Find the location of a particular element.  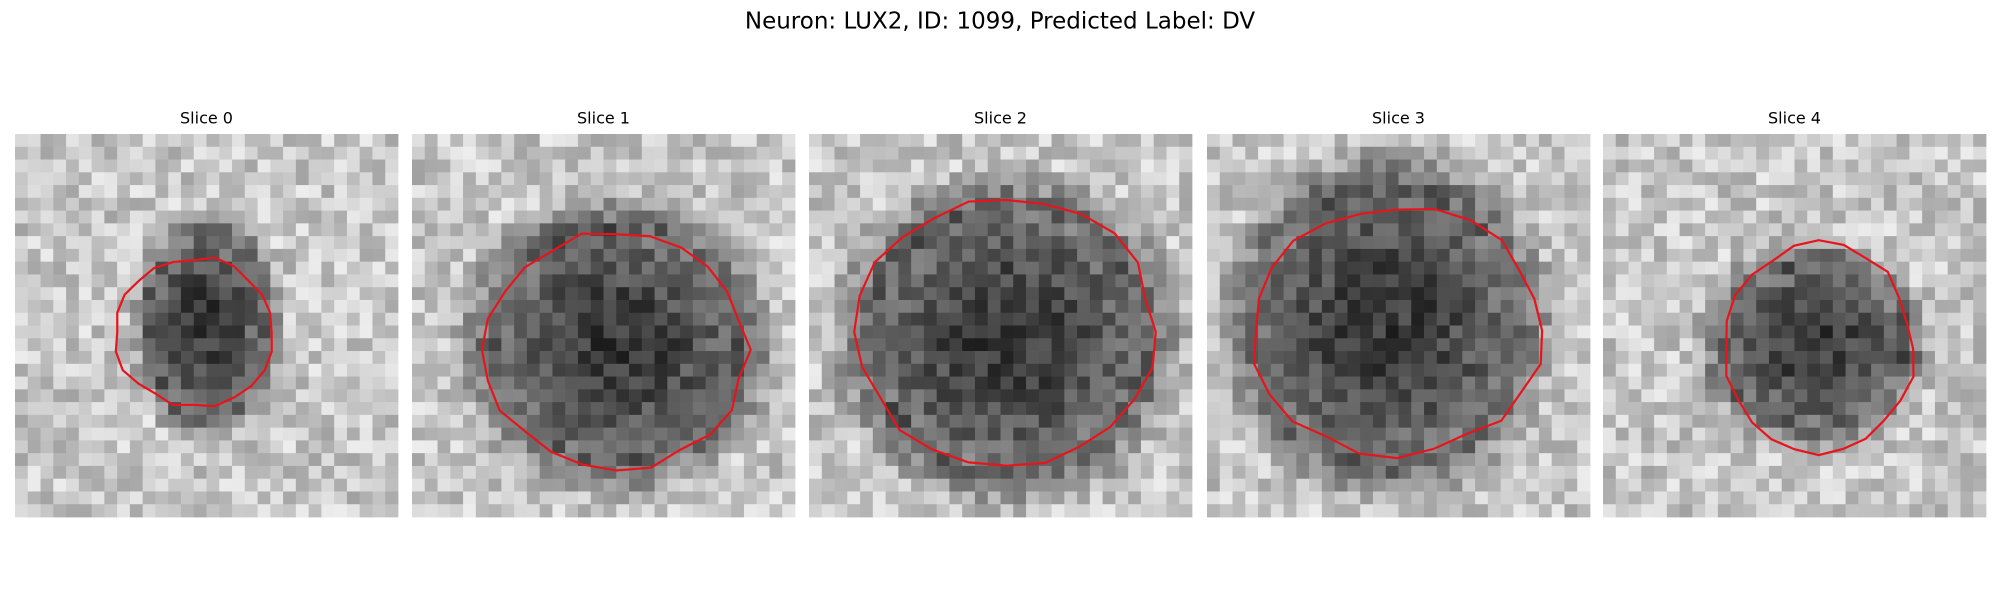

contour is located at coordinates (616, 352).